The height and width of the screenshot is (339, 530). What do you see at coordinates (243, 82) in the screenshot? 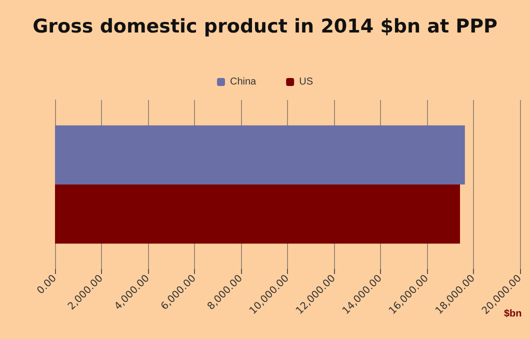
I see `legend-label: China` at bounding box center [243, 82].